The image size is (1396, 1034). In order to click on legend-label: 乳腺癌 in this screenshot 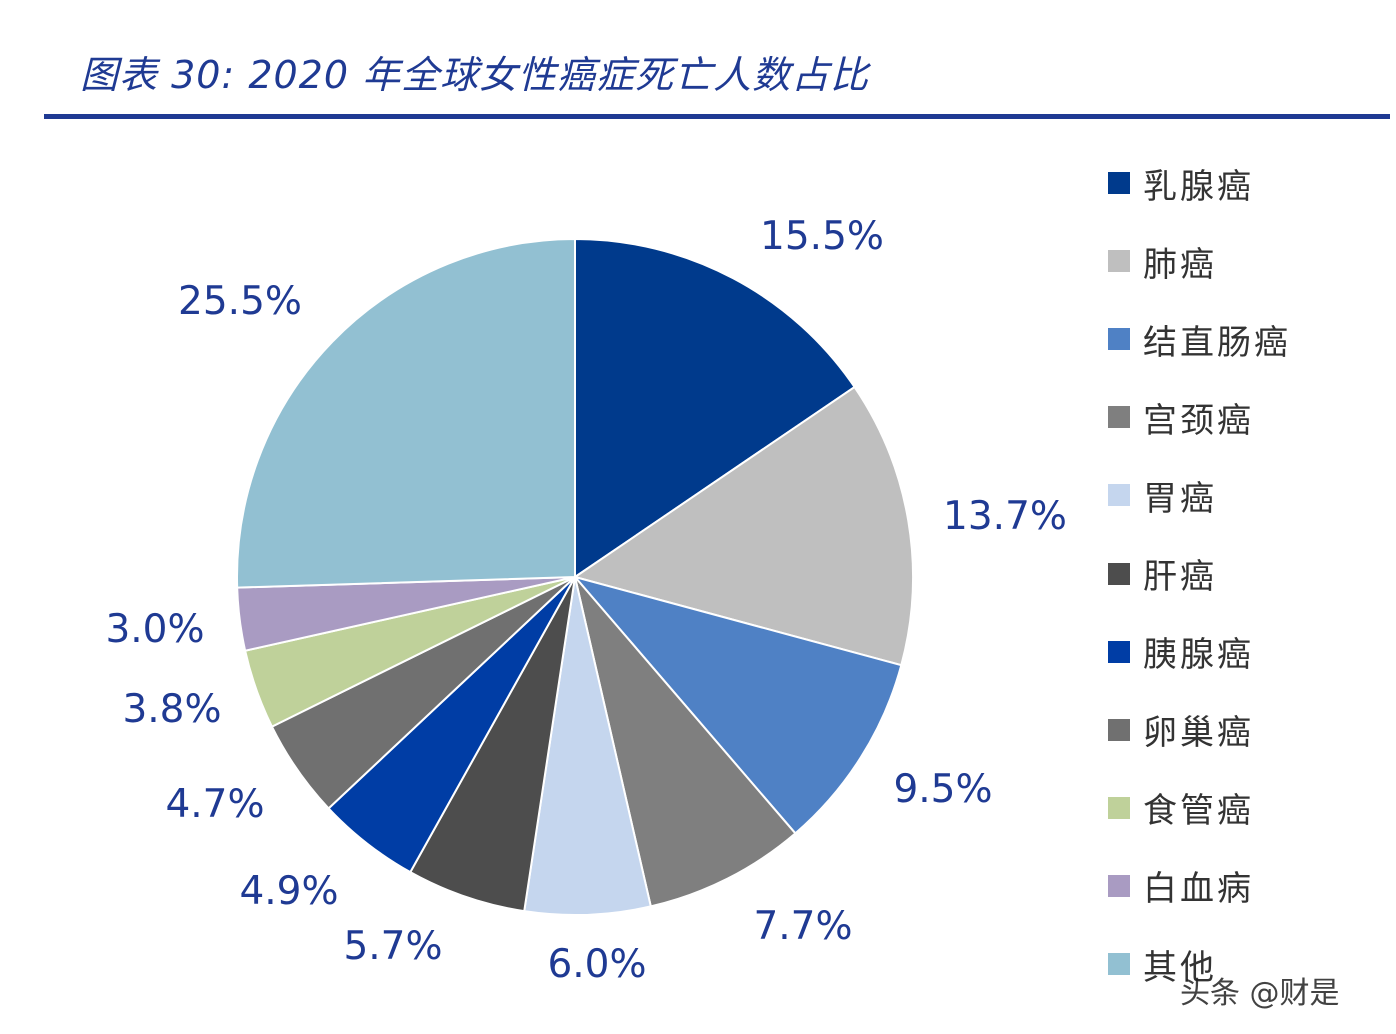, I will do `click(1198, 186)`.